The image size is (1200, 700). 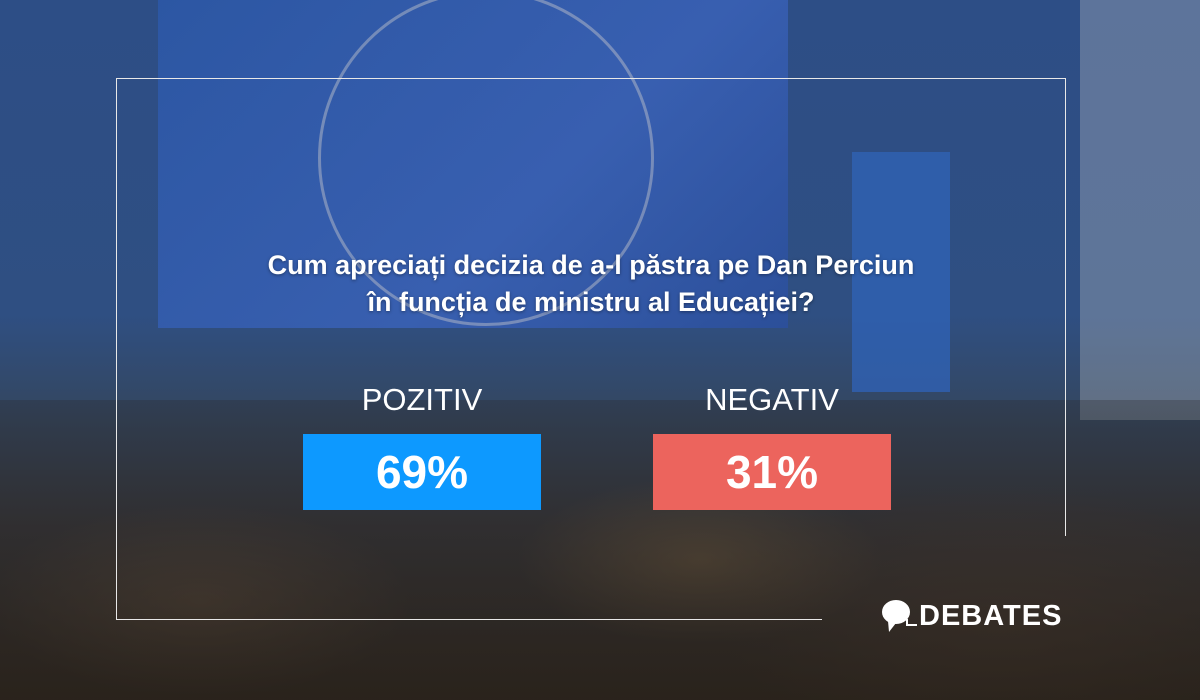 What do you see at coordinates (772, 399) in the screenshot?
I see `negative-label: NEGATIV` at bounding box center [772, 399].